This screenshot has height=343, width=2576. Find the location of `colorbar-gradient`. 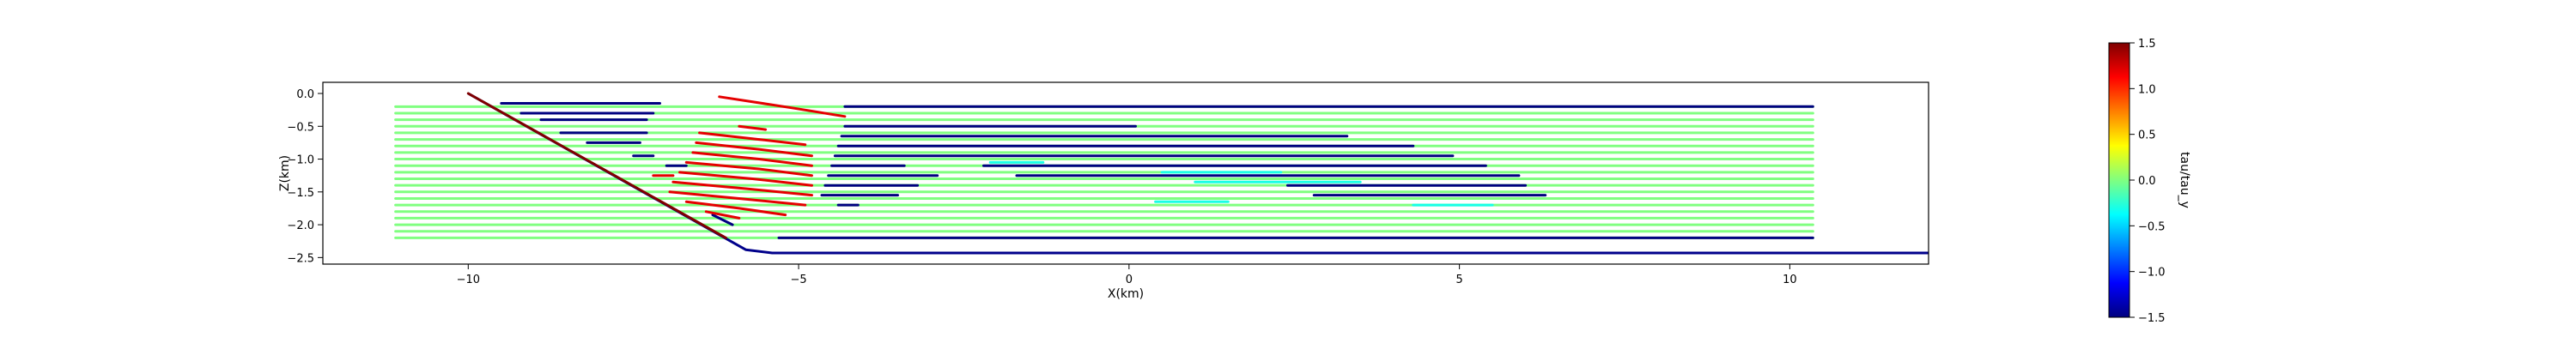

colorbar-gradient is located at coordinates (2119, 180).